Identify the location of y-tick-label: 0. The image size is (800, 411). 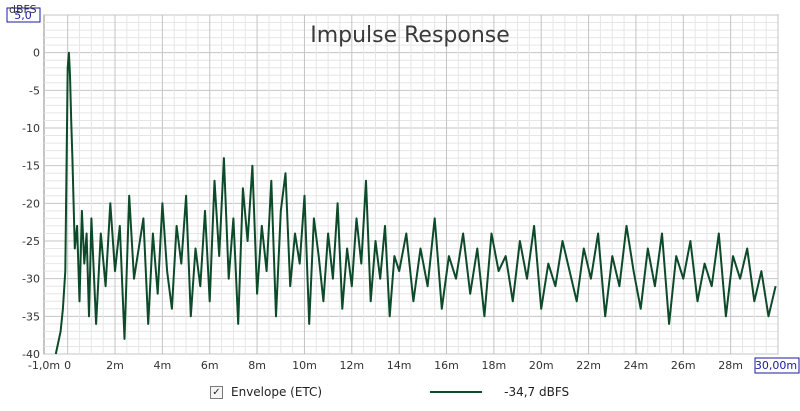
(36, 53).